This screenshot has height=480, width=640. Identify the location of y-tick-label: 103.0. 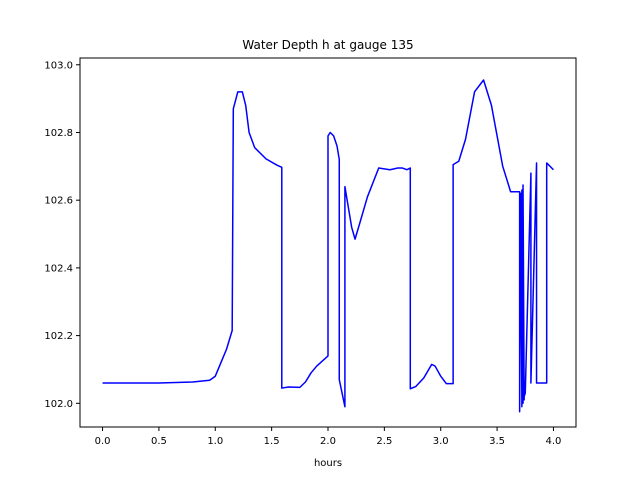
(58, 65).